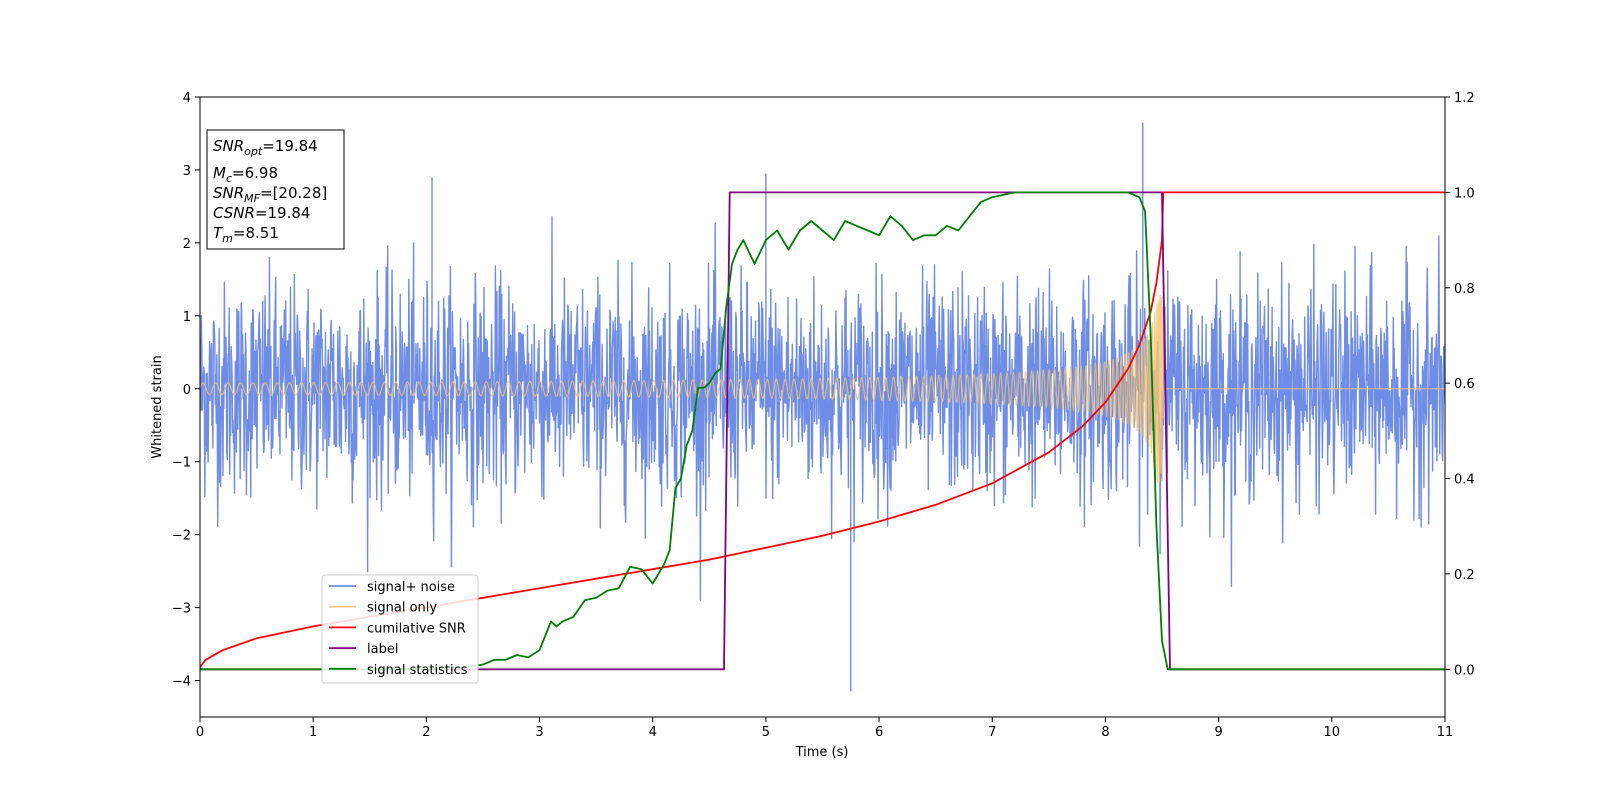  I want to click on x-axis-label: Time (s), so click(822, 752).